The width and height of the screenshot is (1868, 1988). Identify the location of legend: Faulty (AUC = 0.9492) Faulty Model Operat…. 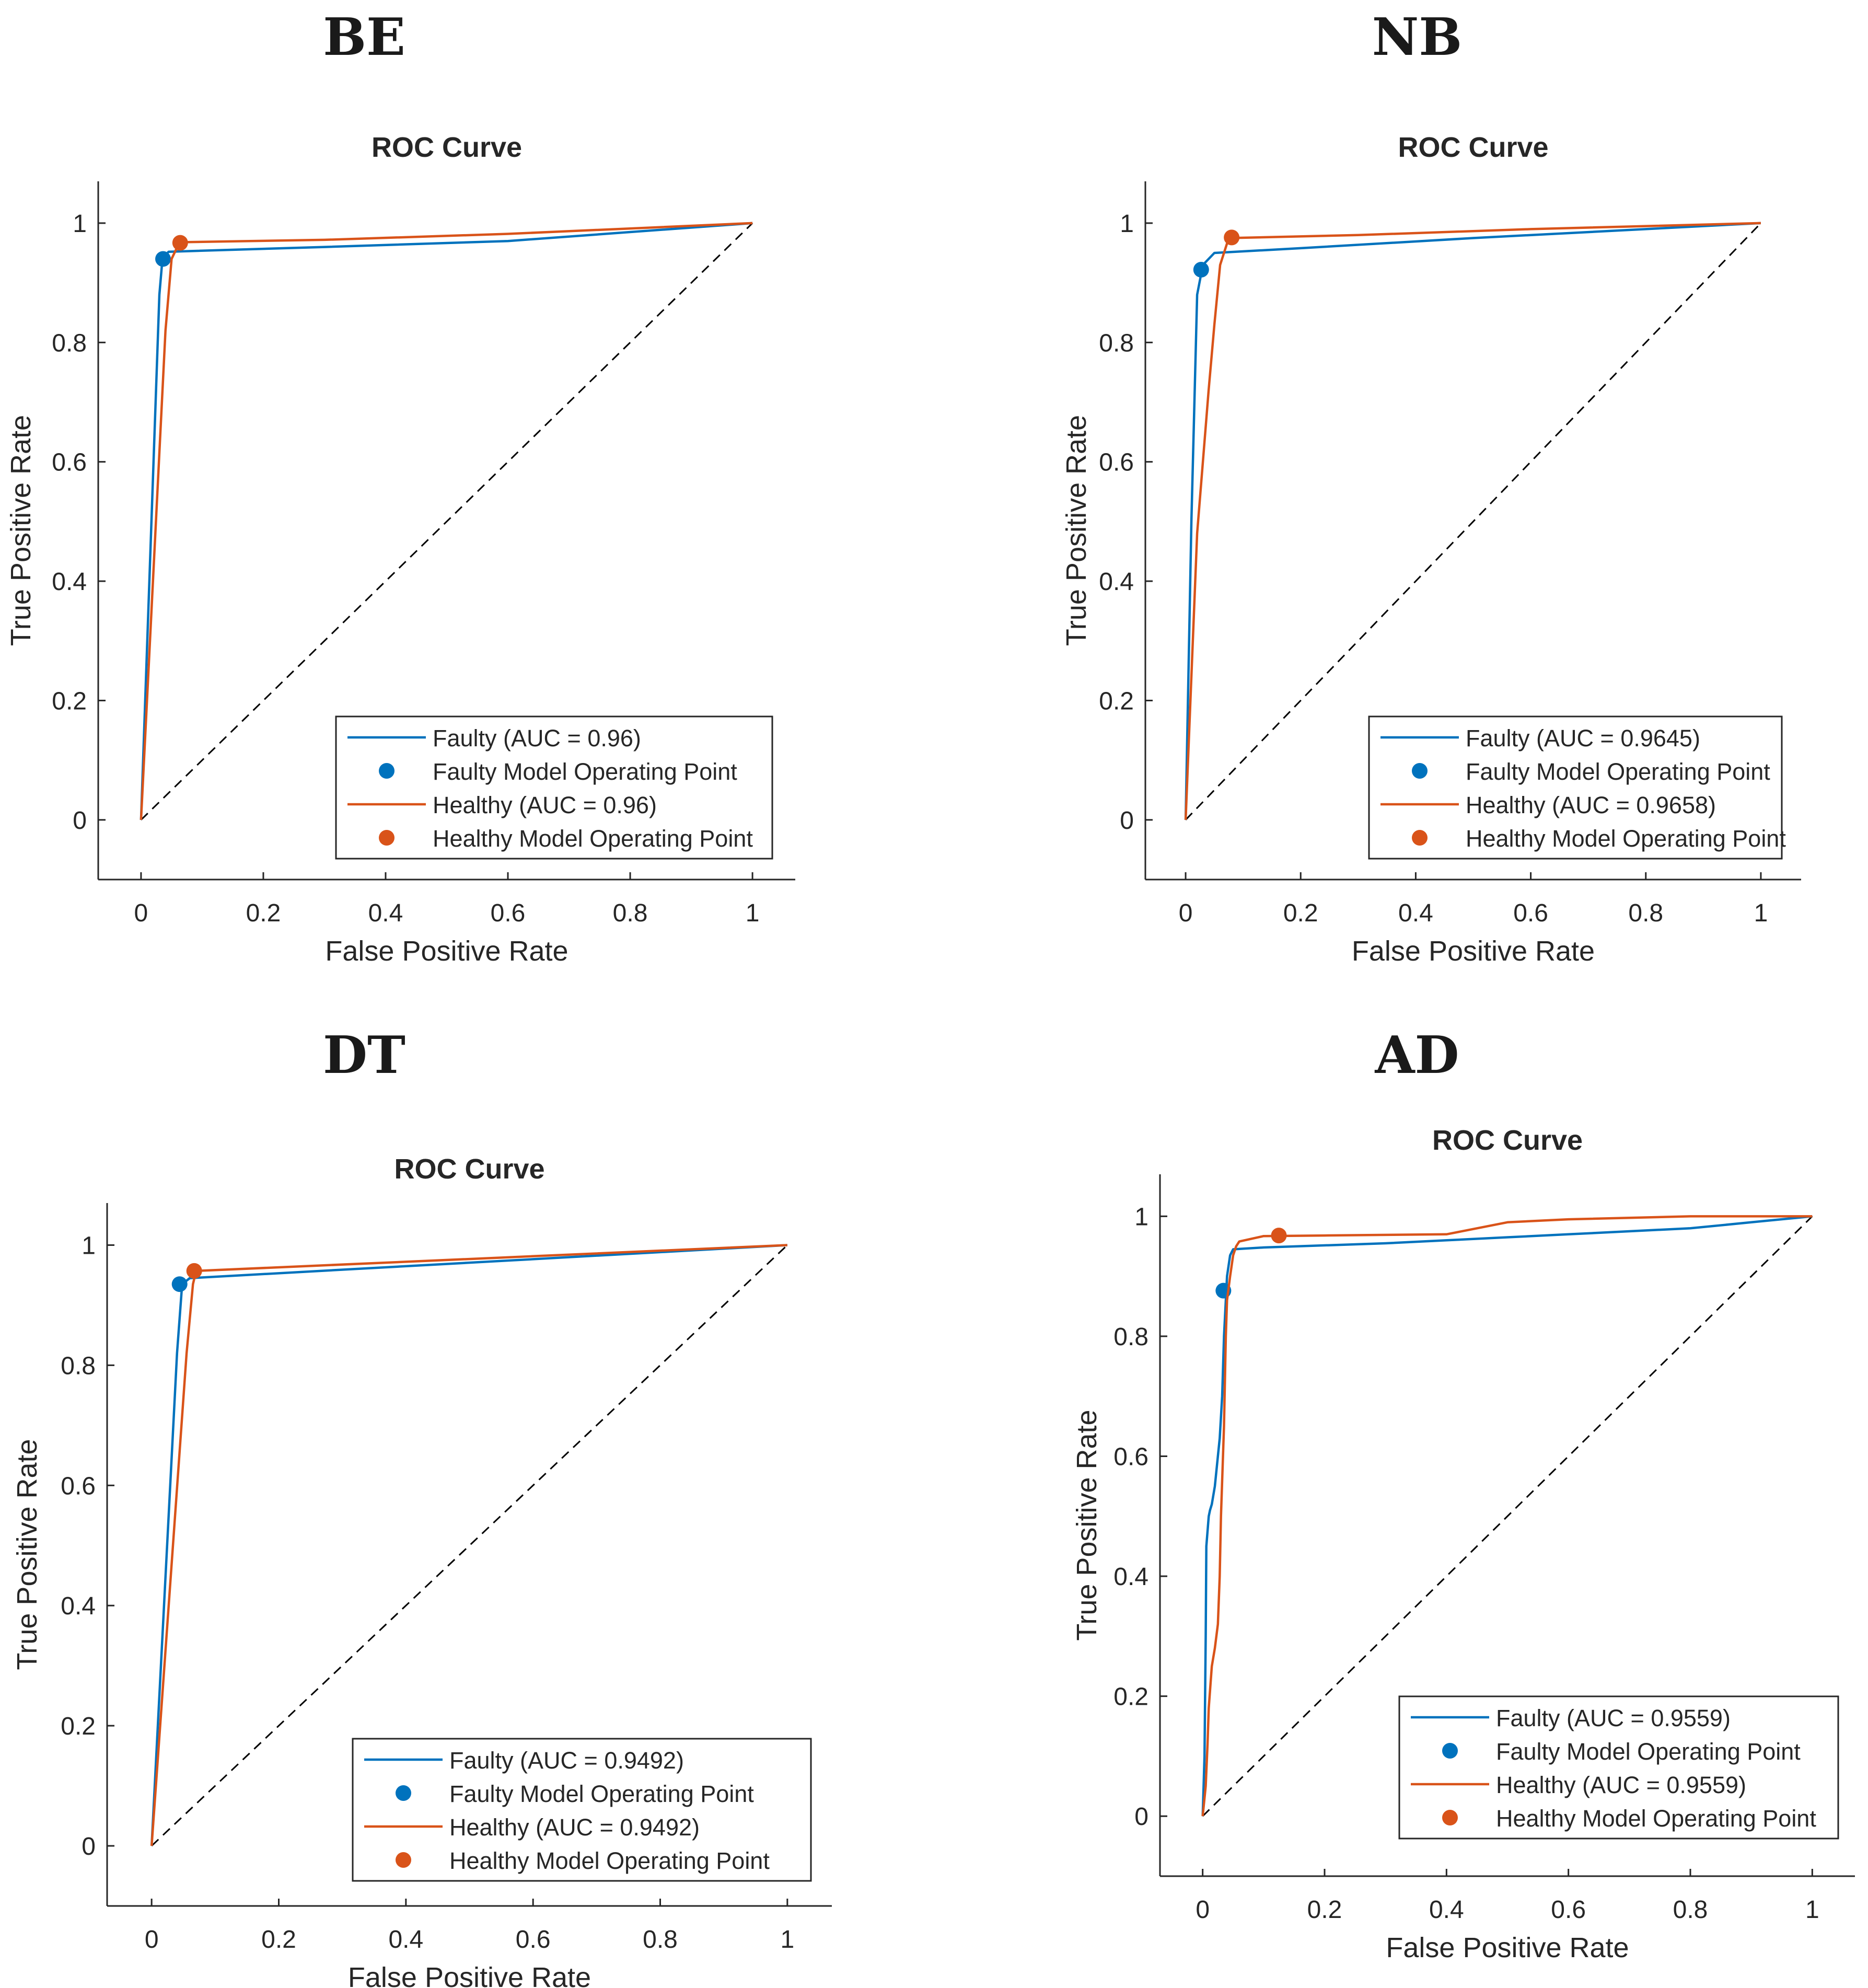
(582, 1810).